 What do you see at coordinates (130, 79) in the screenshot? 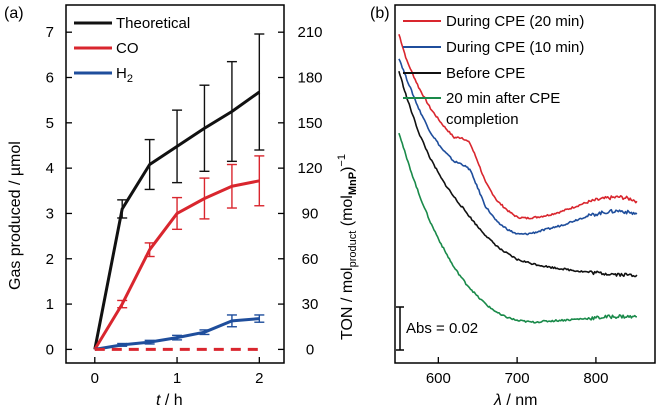
I see `legend-h2-sub: 2` at bounding box center [130, 79].